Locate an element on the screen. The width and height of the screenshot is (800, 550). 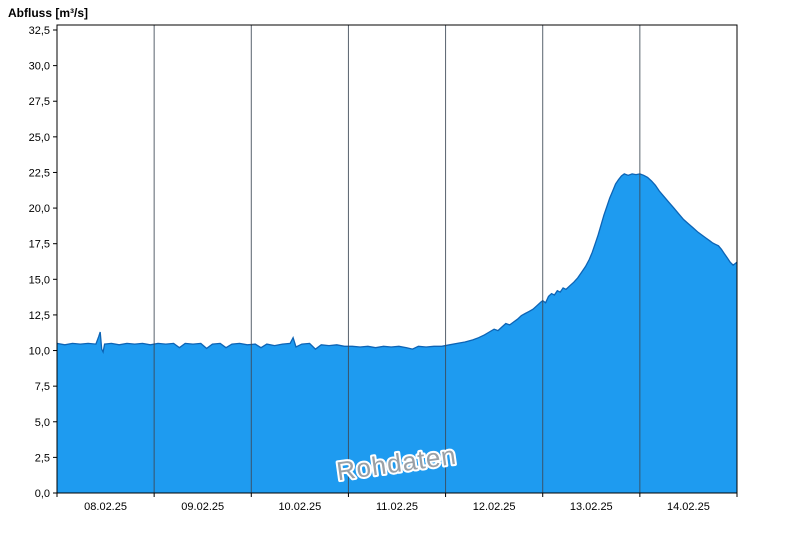
y-axis-title: Abfluss [m³/s] is located at coordinates (48, 13).